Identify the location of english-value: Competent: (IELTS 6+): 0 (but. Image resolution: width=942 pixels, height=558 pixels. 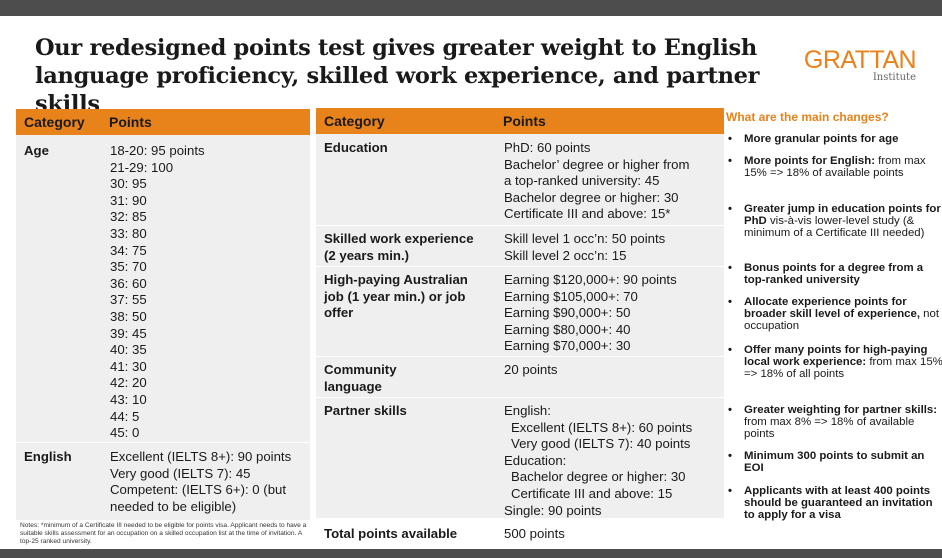
(198, 490).